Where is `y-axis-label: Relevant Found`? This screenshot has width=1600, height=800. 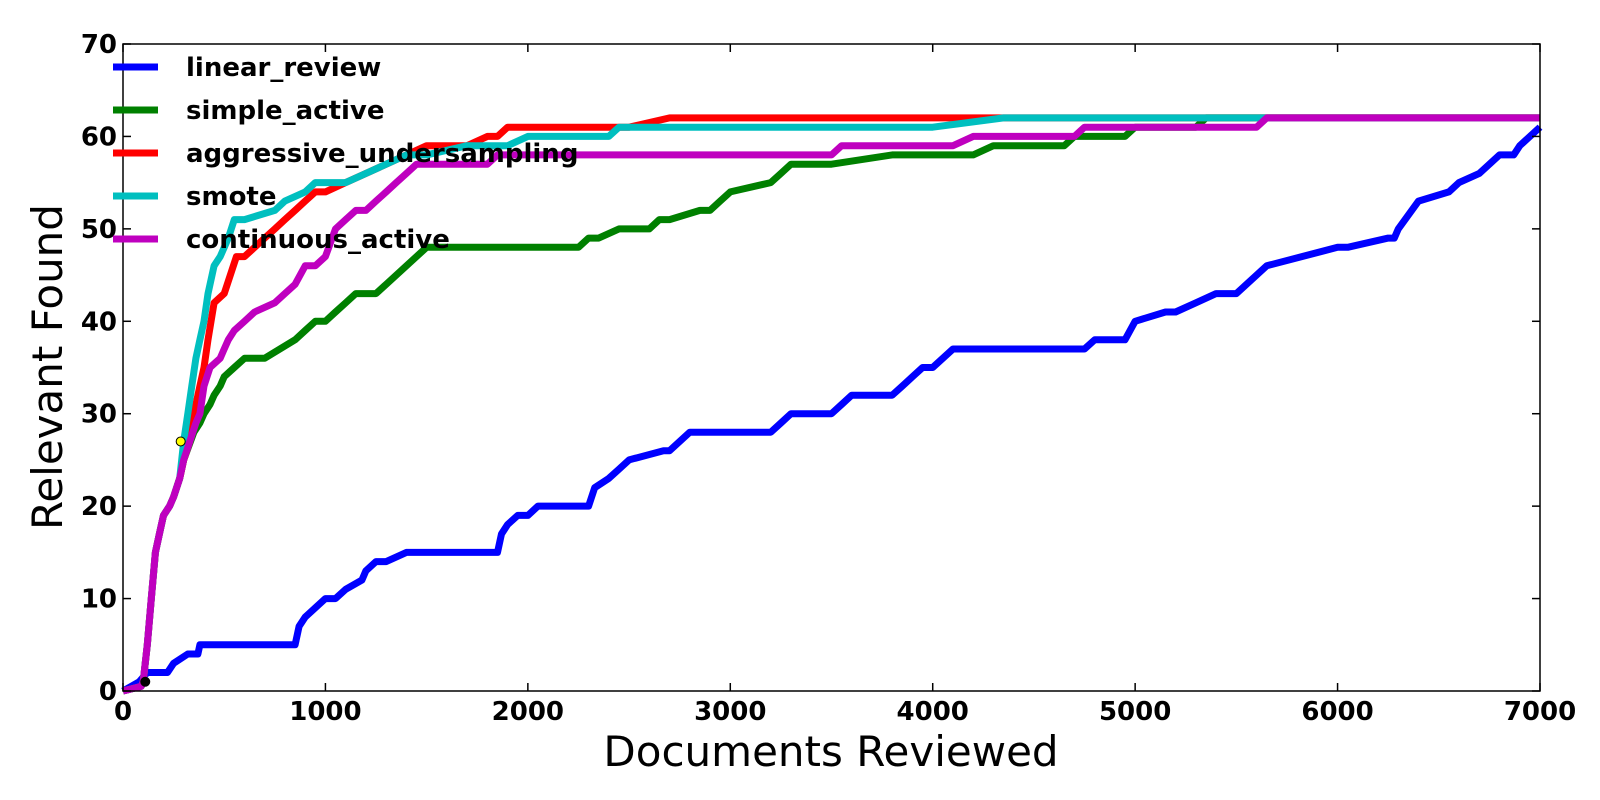 y-axis-label: Relevant Found is located at coordinates (47, 367).